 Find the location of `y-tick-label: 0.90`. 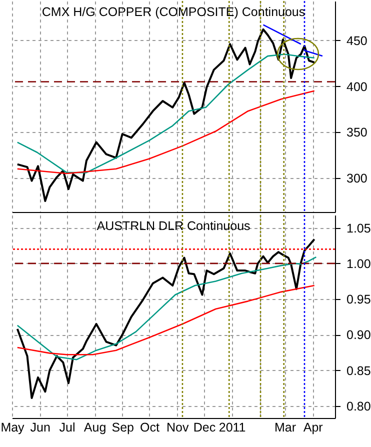

y-tick-label: 0.90 is located at coordinates (358, 335).